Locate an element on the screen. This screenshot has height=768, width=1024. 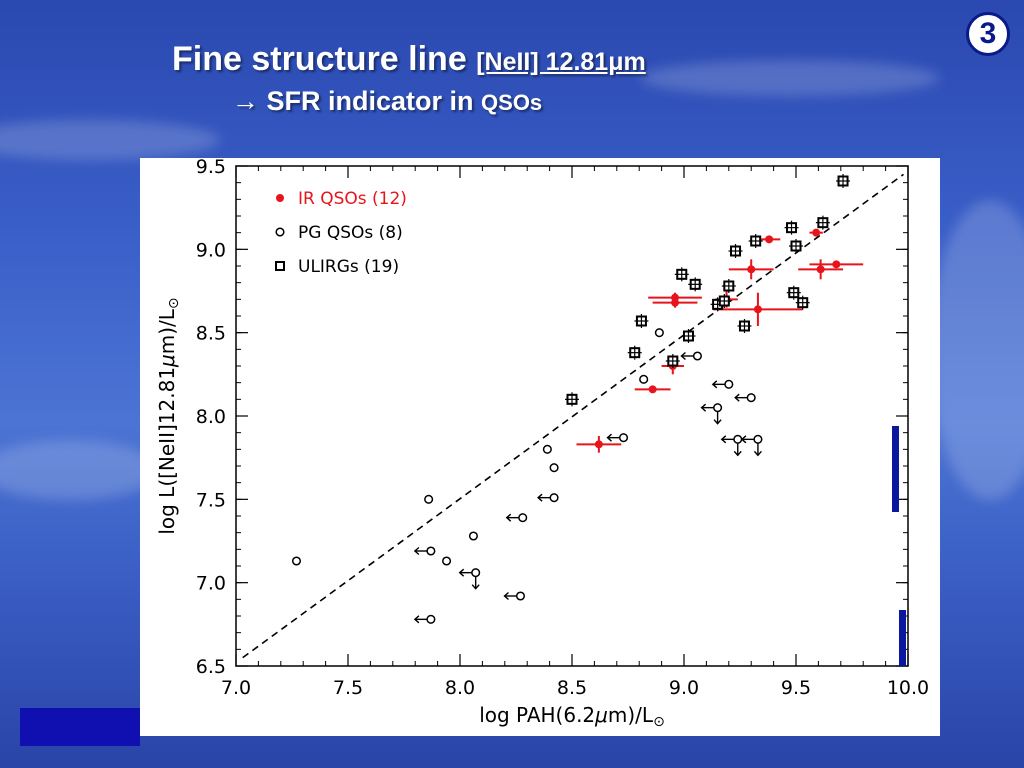
legend-label: PG QSOs (8) is located at coordinates (350, 233).